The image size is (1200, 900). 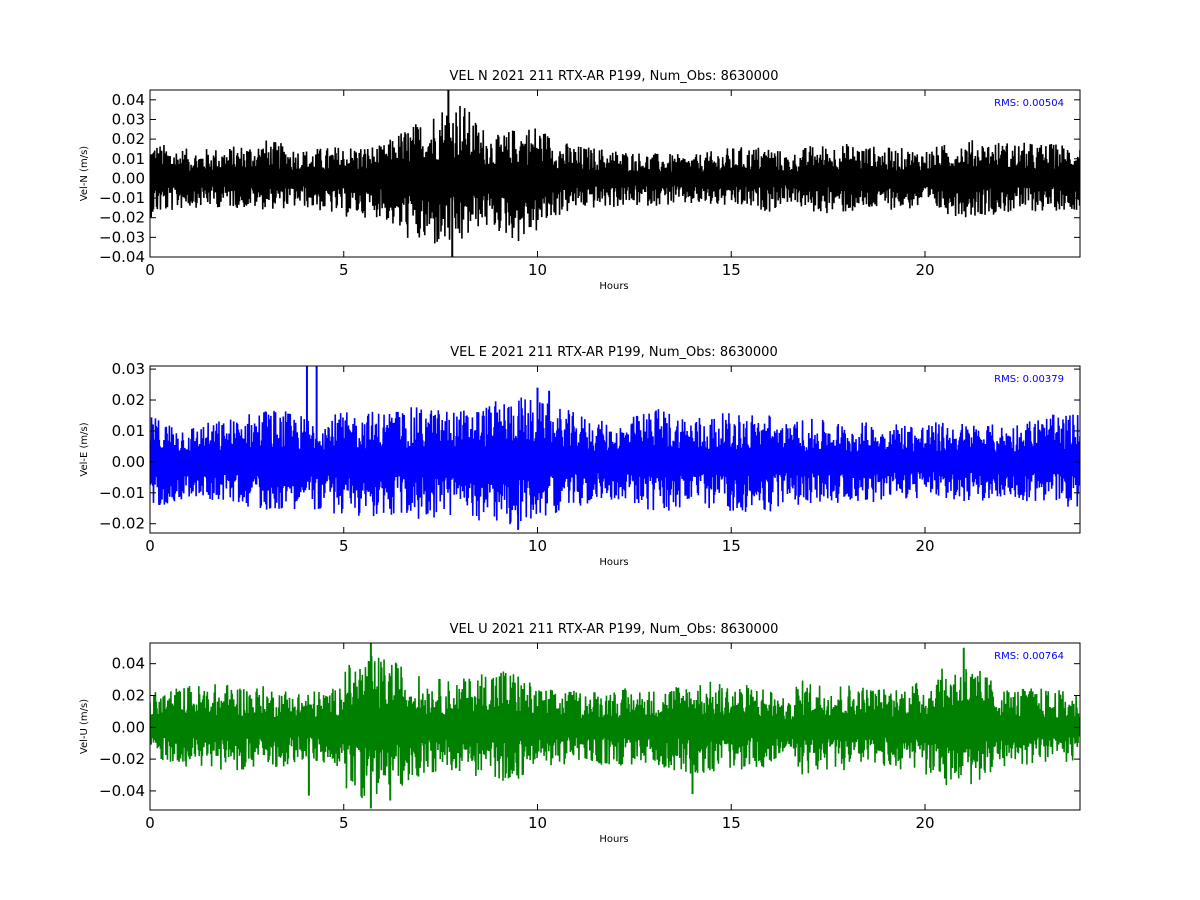 What do you see at coordinates (1029, 656) in the screenshot?
I see `rms-annotation: RMS: 0.00764` at bounding box center [1029, 656].